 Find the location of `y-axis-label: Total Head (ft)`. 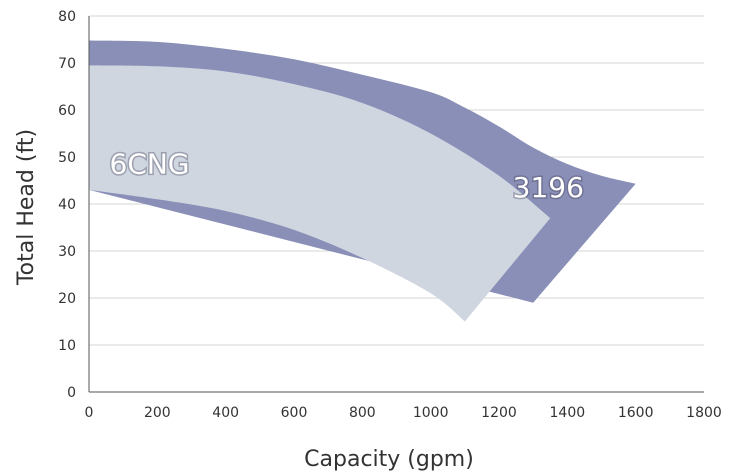

y-axis-label: Total Head (ft) is located at coordinates (26, 207).